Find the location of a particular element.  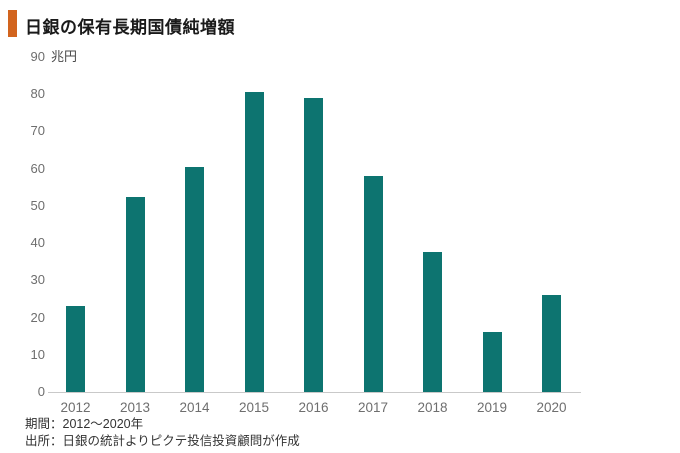

footer-period: 期間：2012～2020年 is located at coordinates (84, 424).